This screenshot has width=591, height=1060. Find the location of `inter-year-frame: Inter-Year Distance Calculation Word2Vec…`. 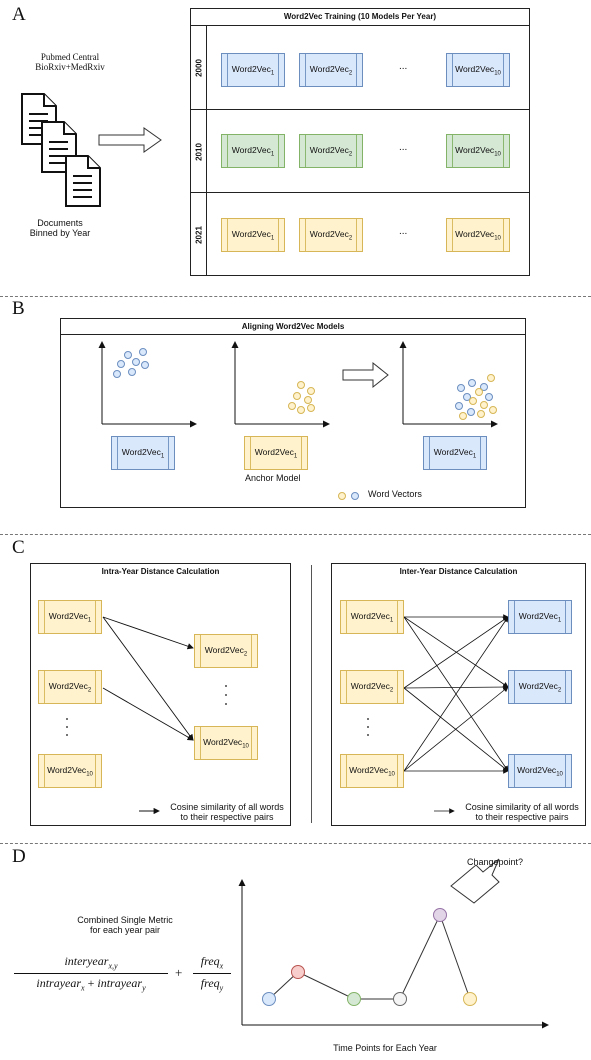

inter-year-frame: Inter-Year Distance Calculation Word2Vec… is located at coordinates (458, 694).